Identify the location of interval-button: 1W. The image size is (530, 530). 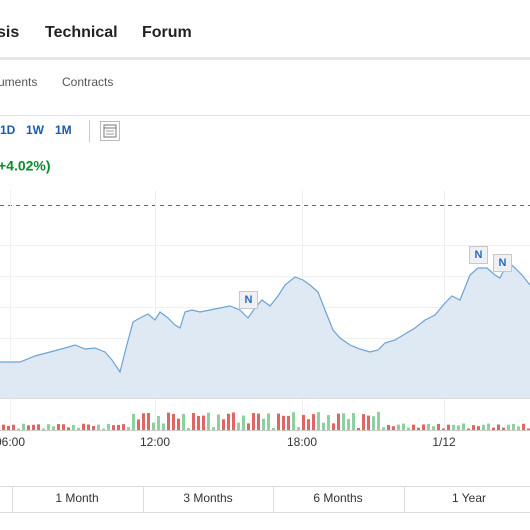
(35, 130).